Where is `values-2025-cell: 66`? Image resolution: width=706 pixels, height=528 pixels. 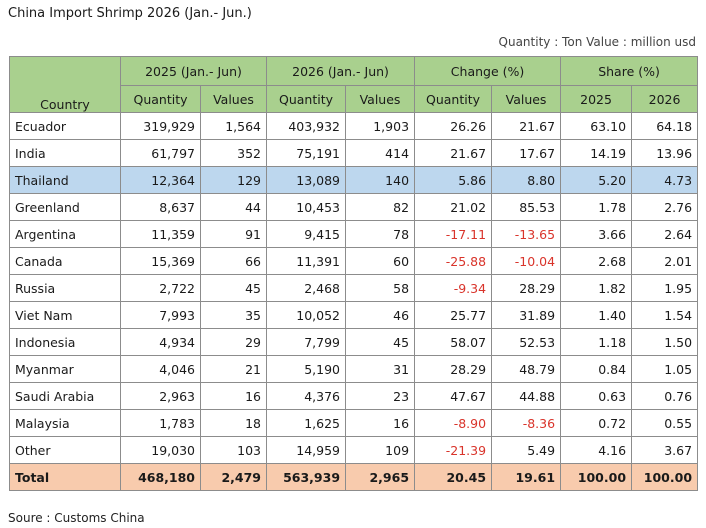
values-2025-cell: 66 is located at coordinates (233, 261).